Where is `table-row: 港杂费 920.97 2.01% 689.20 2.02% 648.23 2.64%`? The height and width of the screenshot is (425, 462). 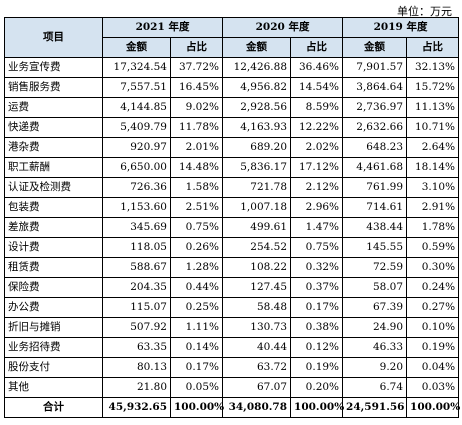 table-row: 港杂费 920.97 2.01% 689.20 2.02% 648.23 2.64% is located at coordinates (232, 147).